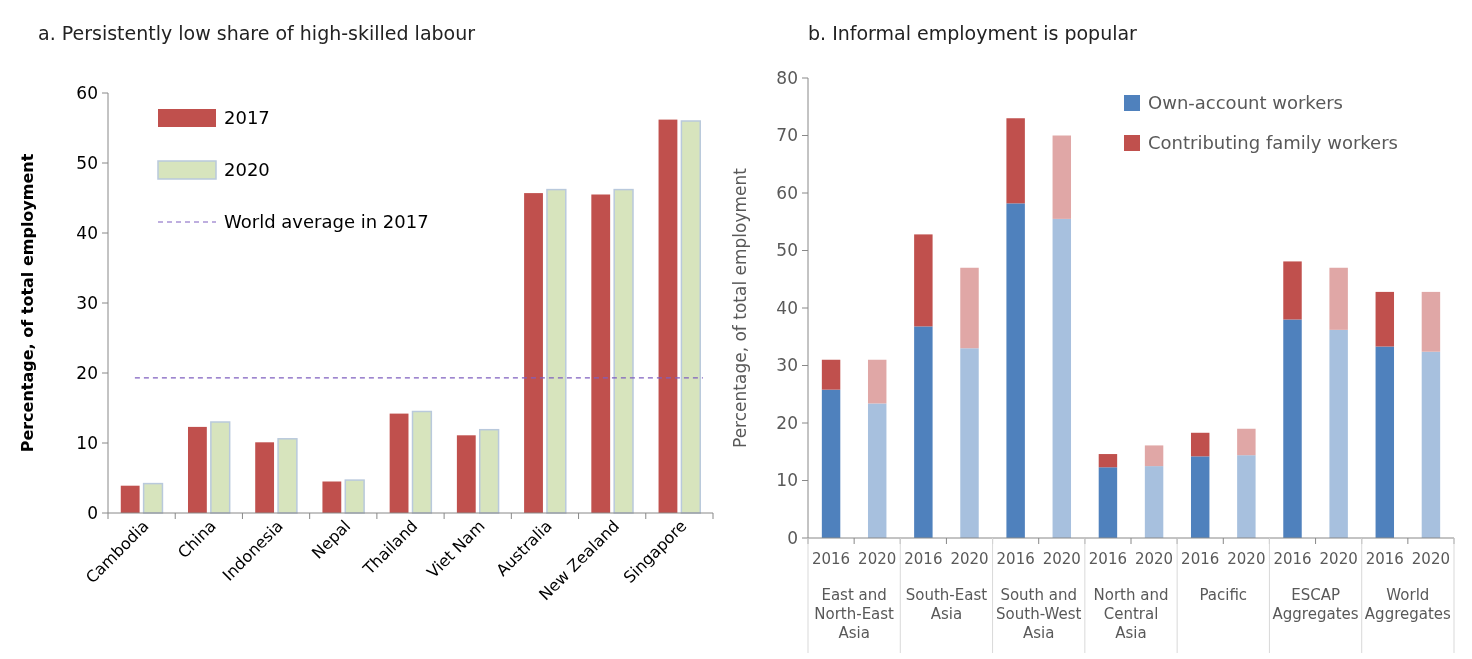 Image resolution: width=1472 pixels, height=659 pixels. Describe the element at coordinates (326, 222) in the screenshot. I see `legend-label: World average in 2017` at that location.